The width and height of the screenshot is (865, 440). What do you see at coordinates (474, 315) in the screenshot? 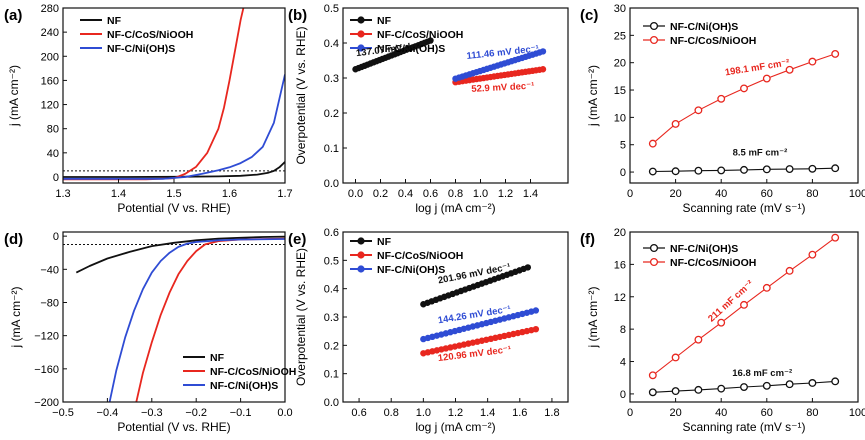
I see `slope-annotation: 144.26 mV dec⁻¹` at bounding box center [474, 315].